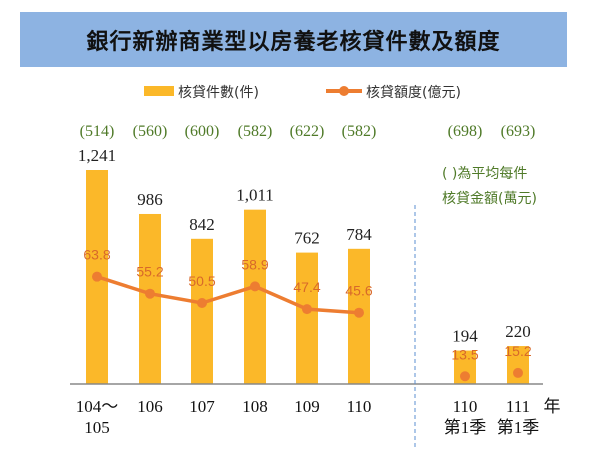 The height and width of the screenshot is (449, 600). Describe the element at coordinates (255, 195) in the screenshot. I see `bar-value-label: 1,011` at that location.